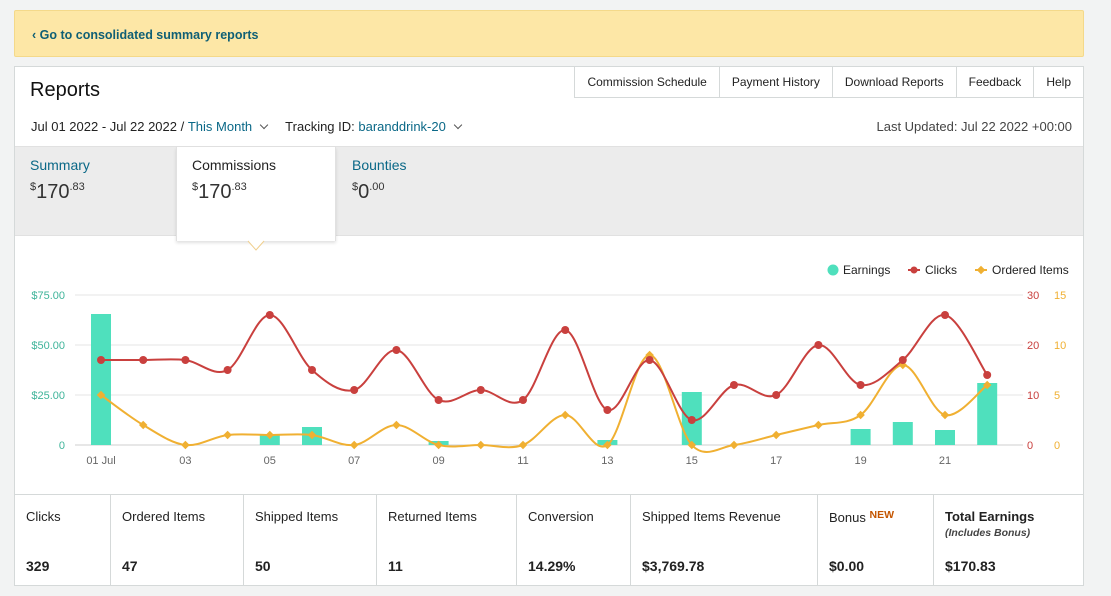 This screenshot has height=596, width=1111. I want to click on page-title: Reports, so click(65, 90).